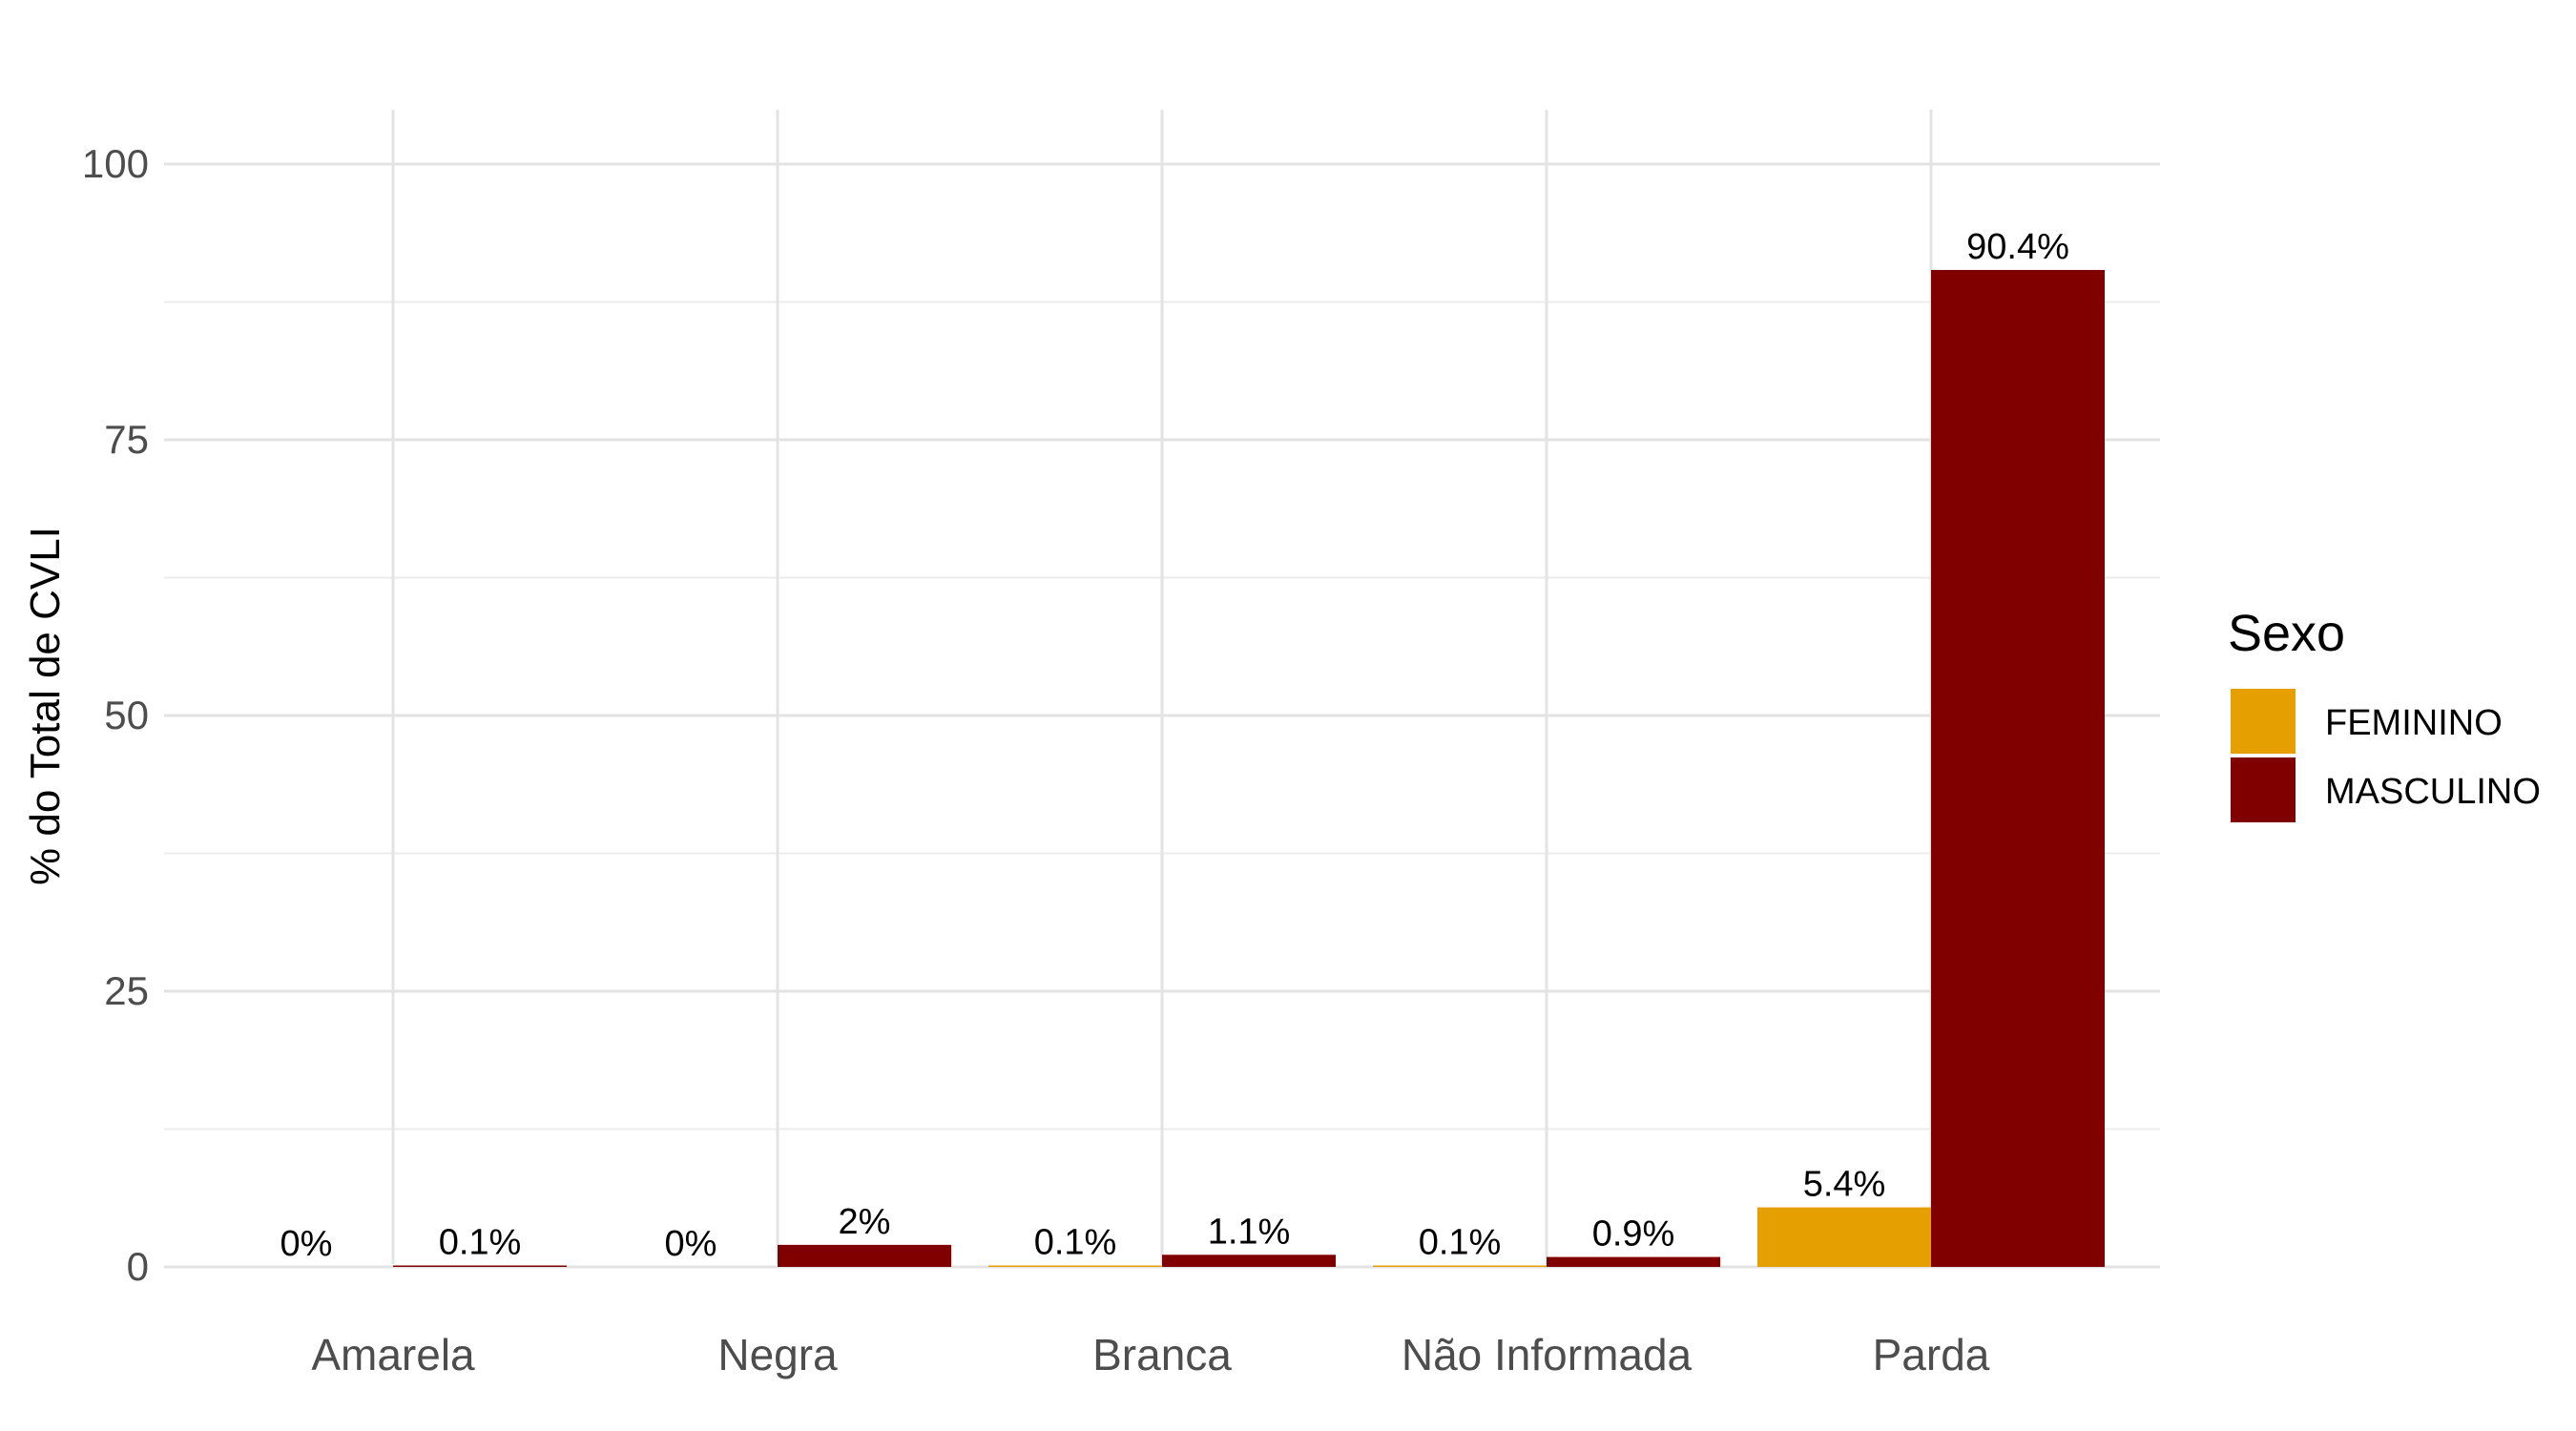 This screenshot has width=2576, height=1431. Describe the element at coordinates (115, 163) in the screenshot. I see `y-tick-label: 100` at that location.